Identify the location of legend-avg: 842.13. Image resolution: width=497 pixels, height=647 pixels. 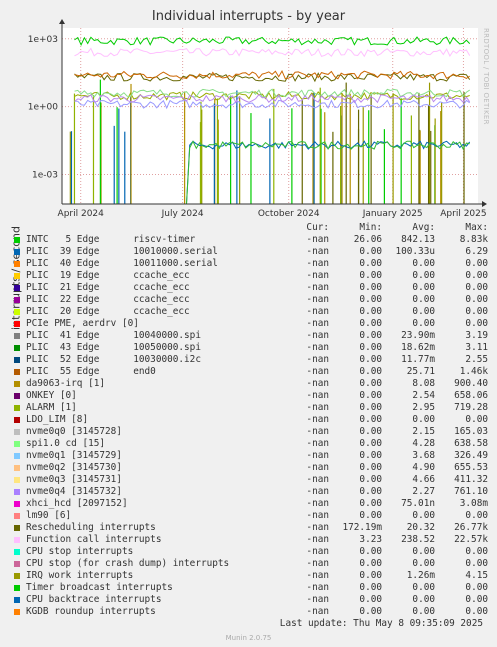
(418, 239).